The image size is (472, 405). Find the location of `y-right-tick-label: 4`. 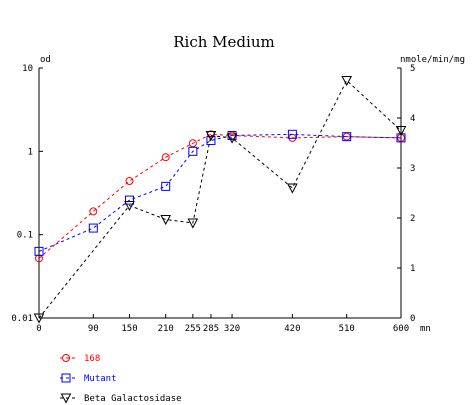

y-right-tick-label: 4 is located at coordinates (412, 119).